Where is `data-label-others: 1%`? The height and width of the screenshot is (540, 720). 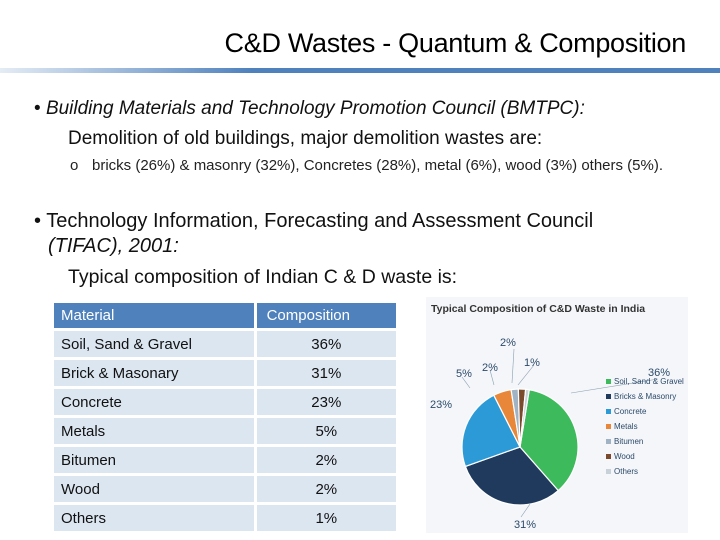
data-label-others: 1% is located at coordinates (532, 363).